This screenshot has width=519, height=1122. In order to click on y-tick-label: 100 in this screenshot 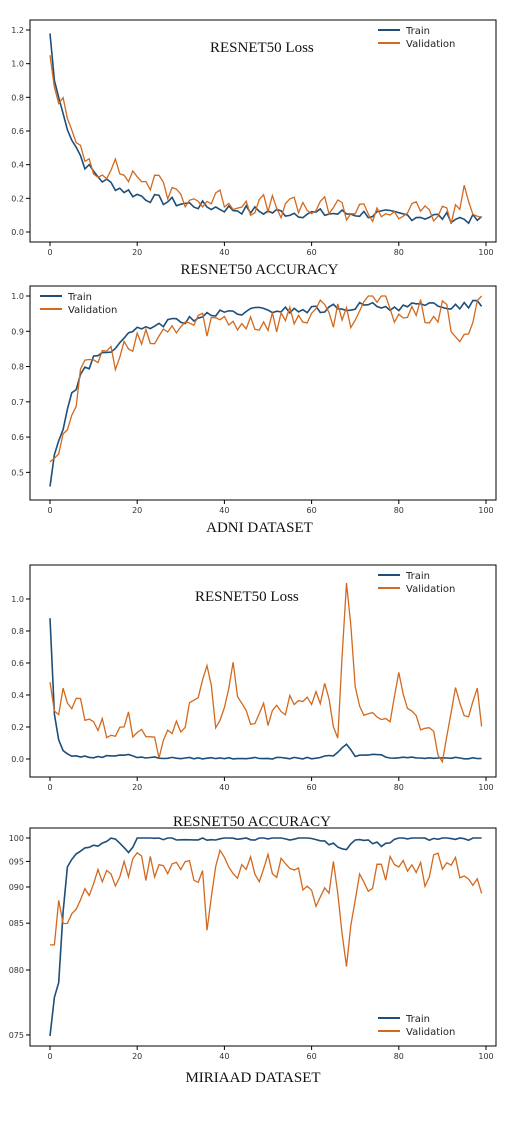, I will do `click(16, 838)`.